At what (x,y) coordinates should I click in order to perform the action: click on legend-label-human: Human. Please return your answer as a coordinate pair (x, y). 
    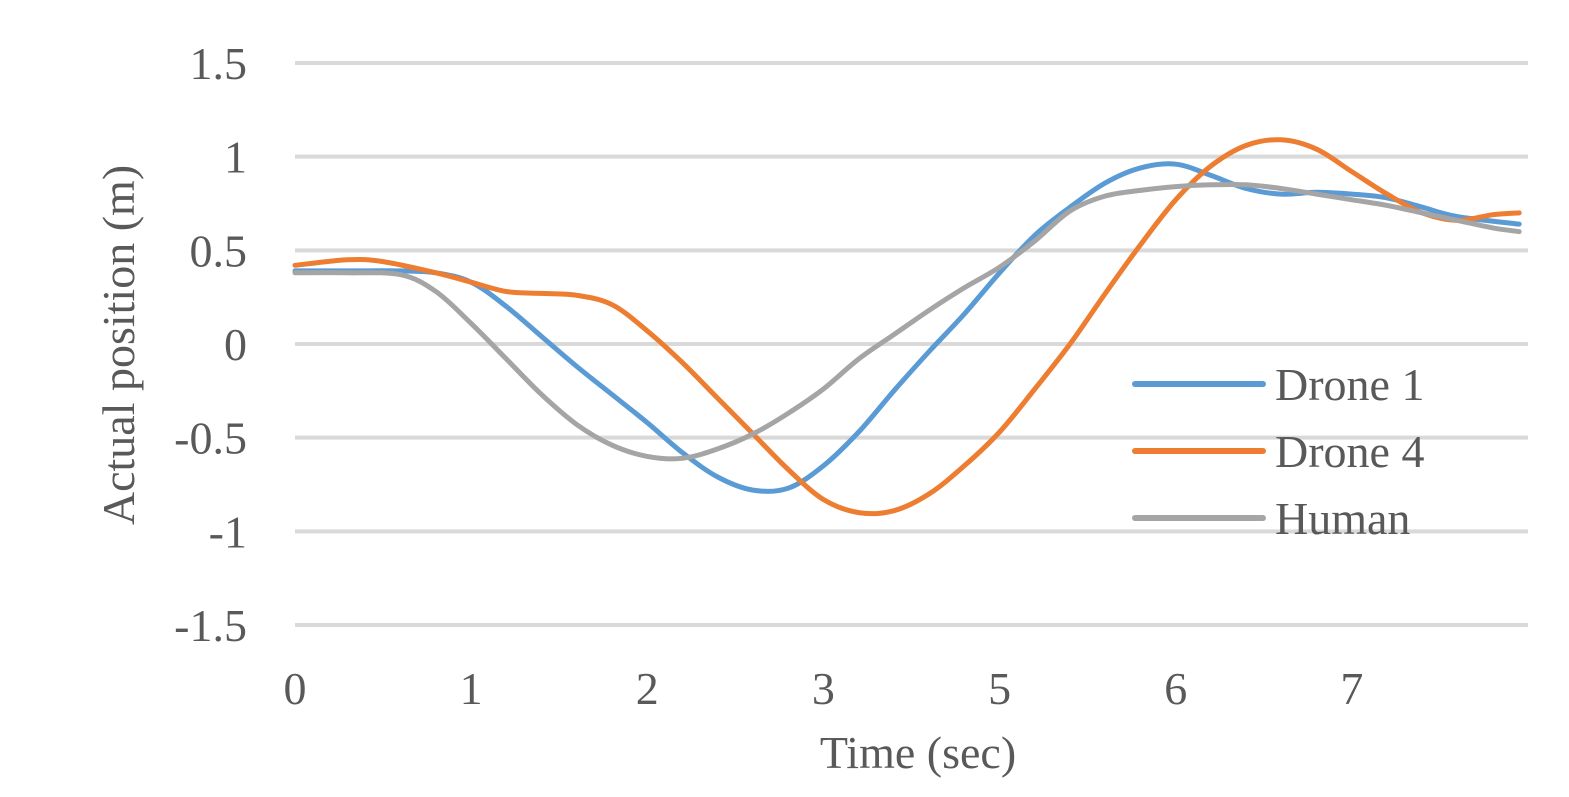
    Looking at the image, I should click on (1342, 518).